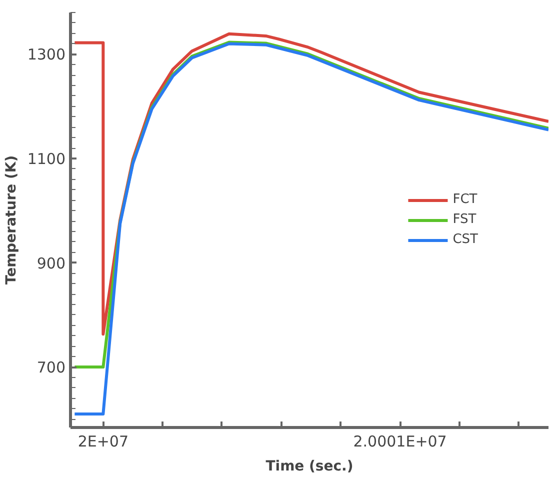  Describe the element at coordinates (11, 220) in the screenshot. I see `y-axis-title: Temperature (K)` at that location.